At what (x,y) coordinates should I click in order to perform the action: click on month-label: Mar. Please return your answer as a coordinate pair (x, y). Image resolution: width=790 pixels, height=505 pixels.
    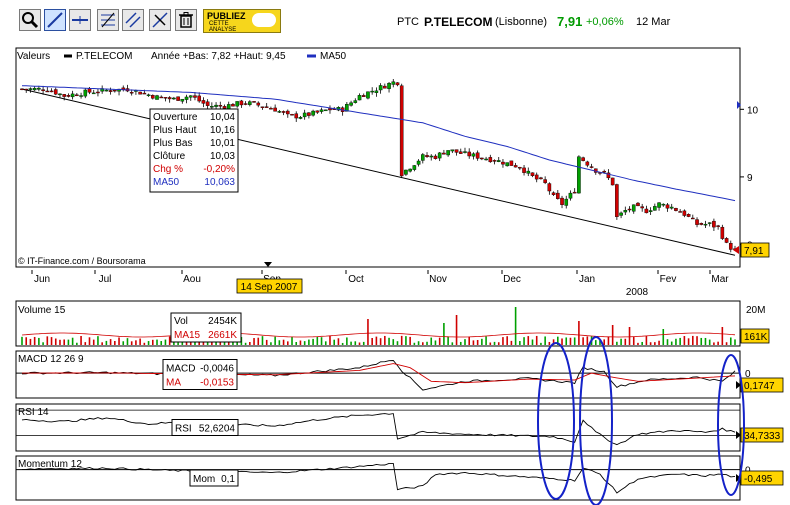
    Looking at the image, I should click on (720, 279).